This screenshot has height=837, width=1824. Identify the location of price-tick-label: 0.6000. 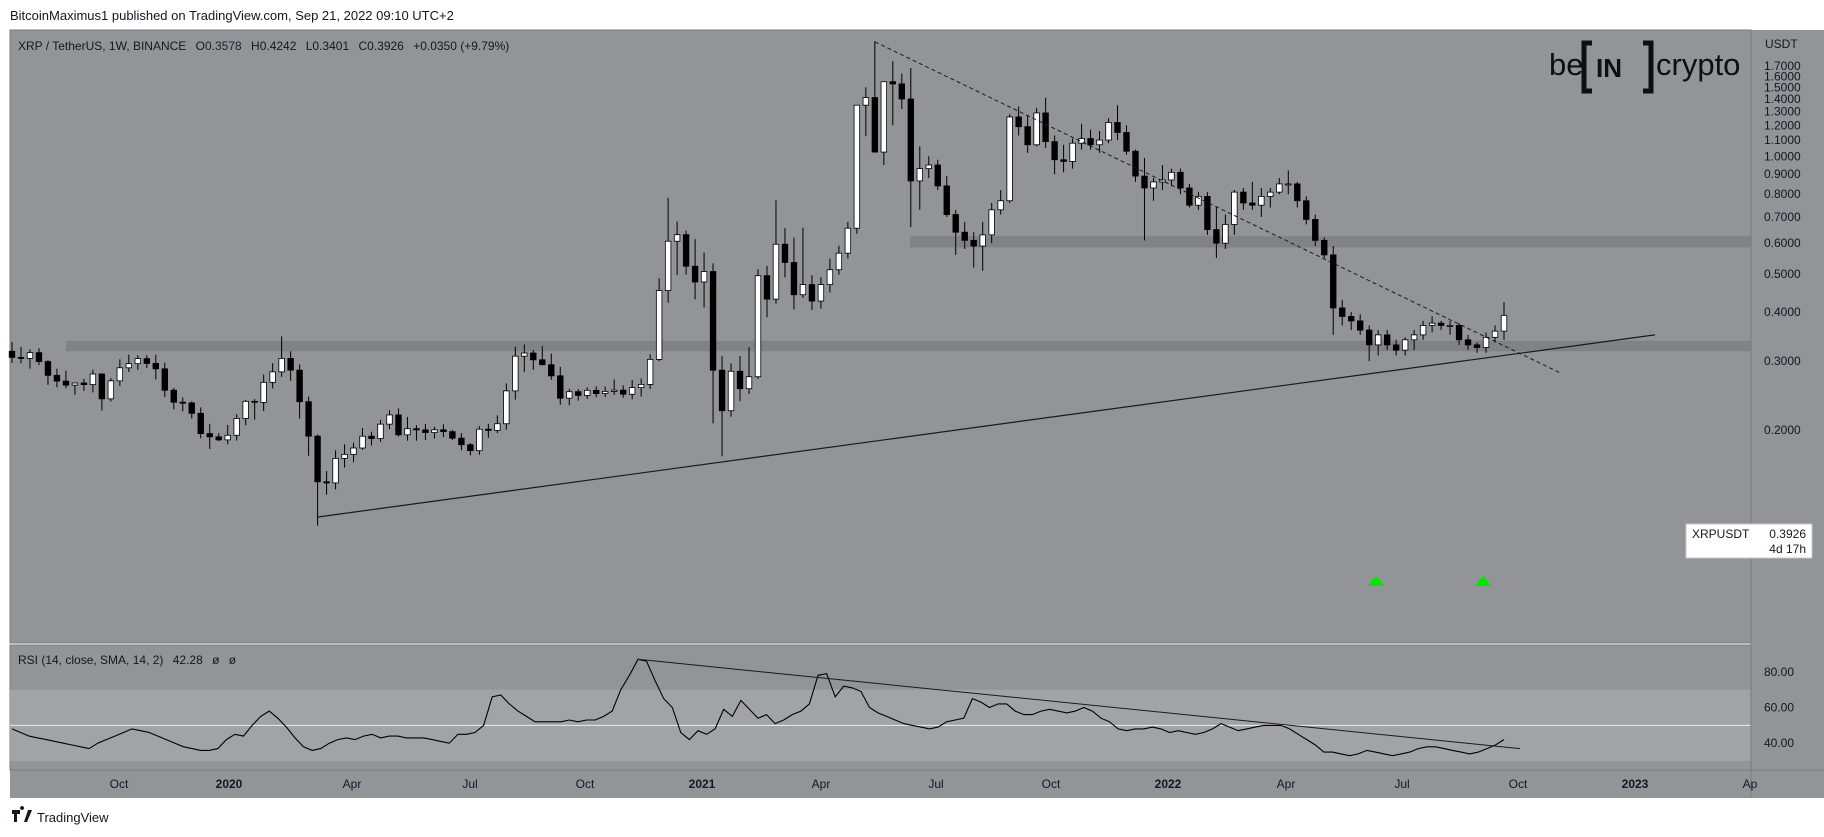
(1782, 243).